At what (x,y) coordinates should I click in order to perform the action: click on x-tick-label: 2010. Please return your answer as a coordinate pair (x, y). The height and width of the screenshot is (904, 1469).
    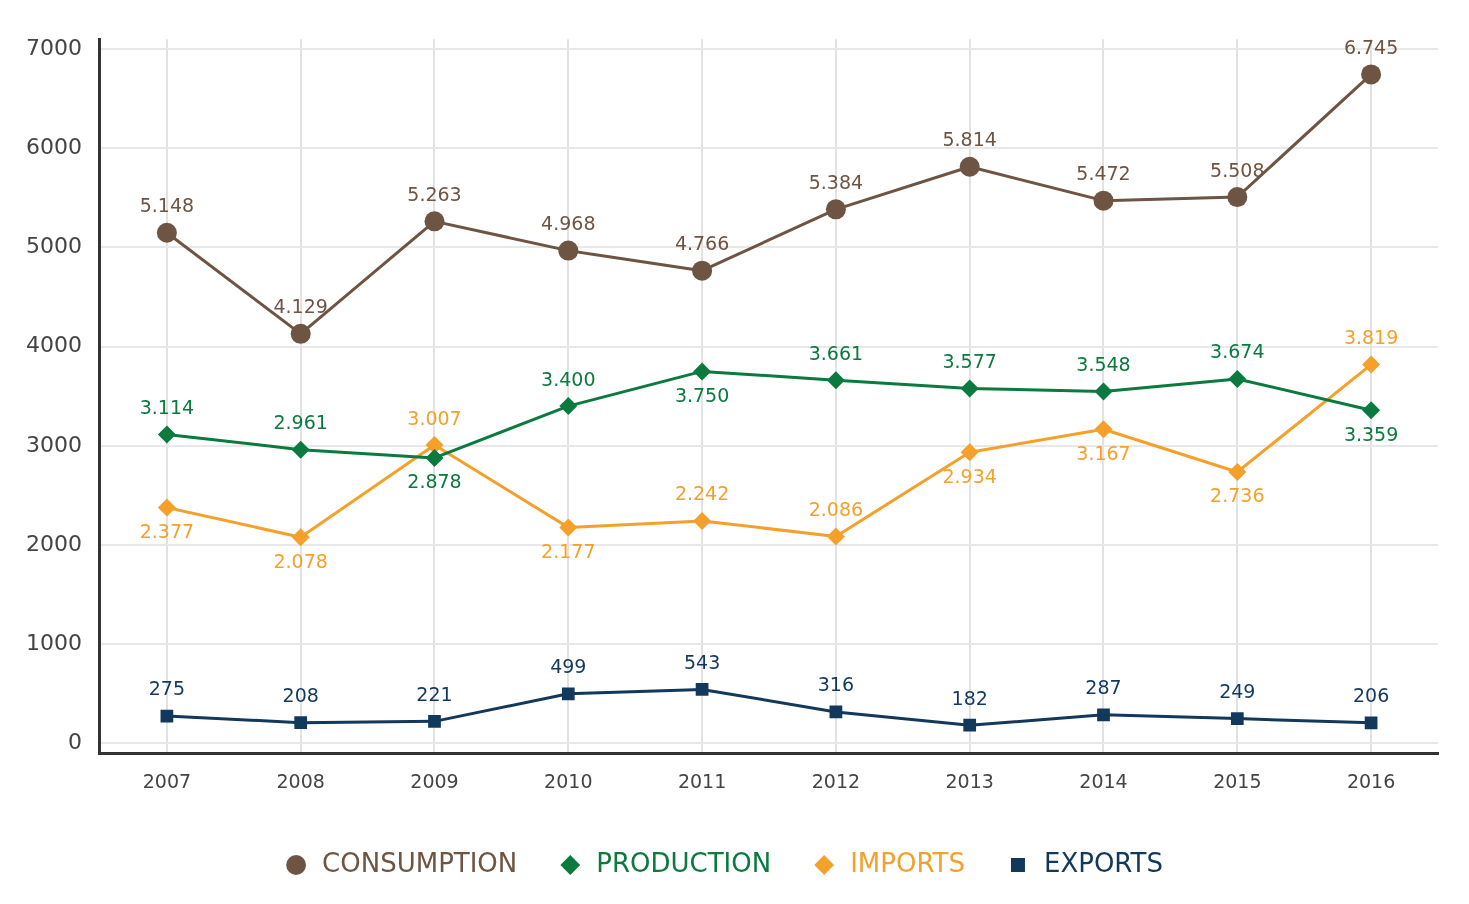
    Looking at the image, I should click on (568, 780).